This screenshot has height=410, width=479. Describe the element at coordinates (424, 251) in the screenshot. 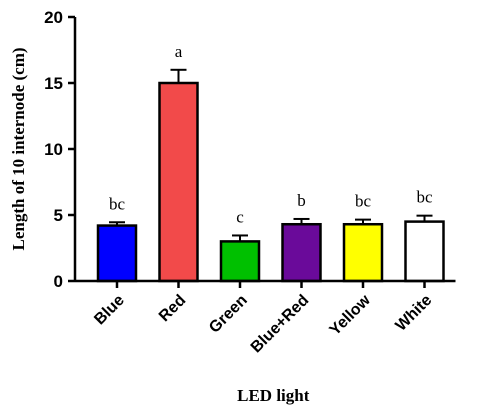

I see `bar-white` at that location.